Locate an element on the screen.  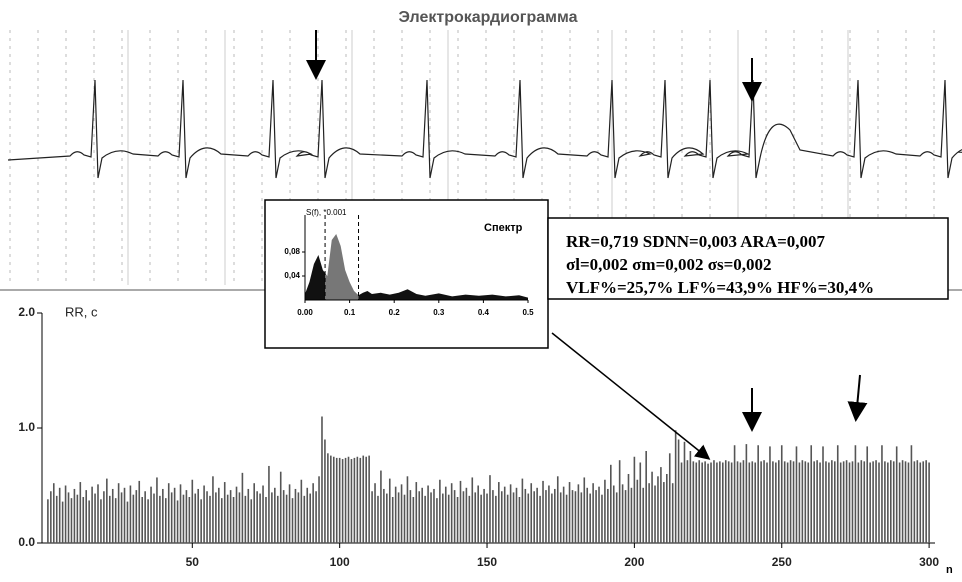
x-tick-label: 150 is located at coordinates (487, 562).